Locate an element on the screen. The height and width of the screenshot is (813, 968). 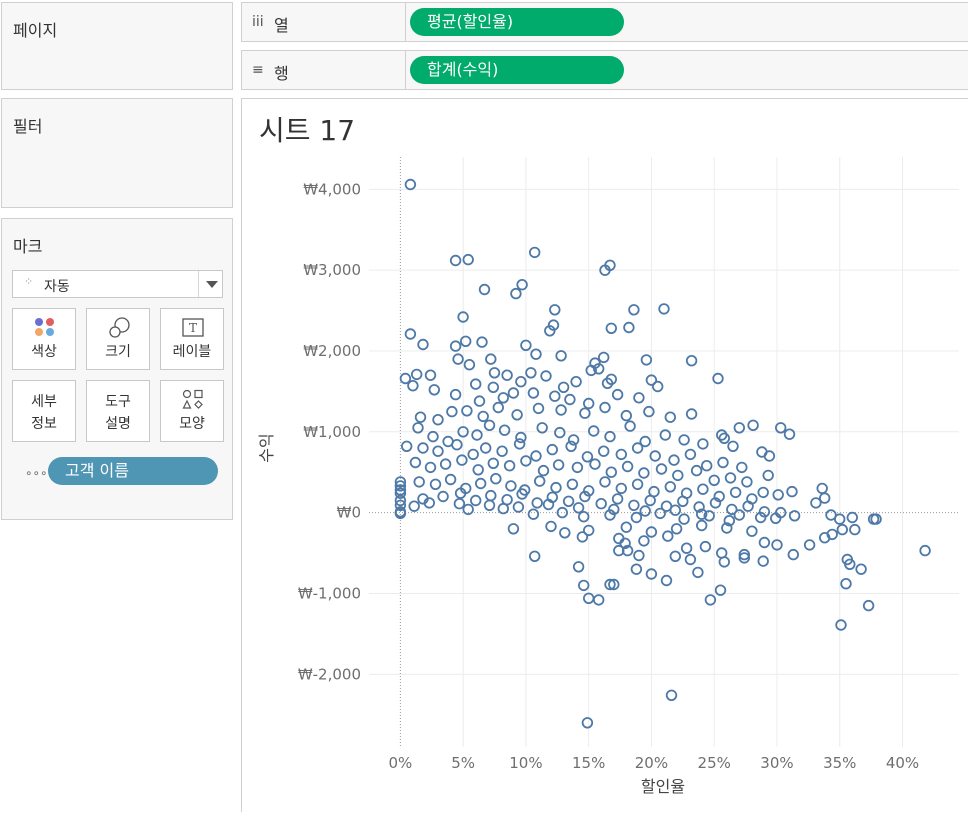
detail-button: 세부 정보 is located at coordinates (44, 411).